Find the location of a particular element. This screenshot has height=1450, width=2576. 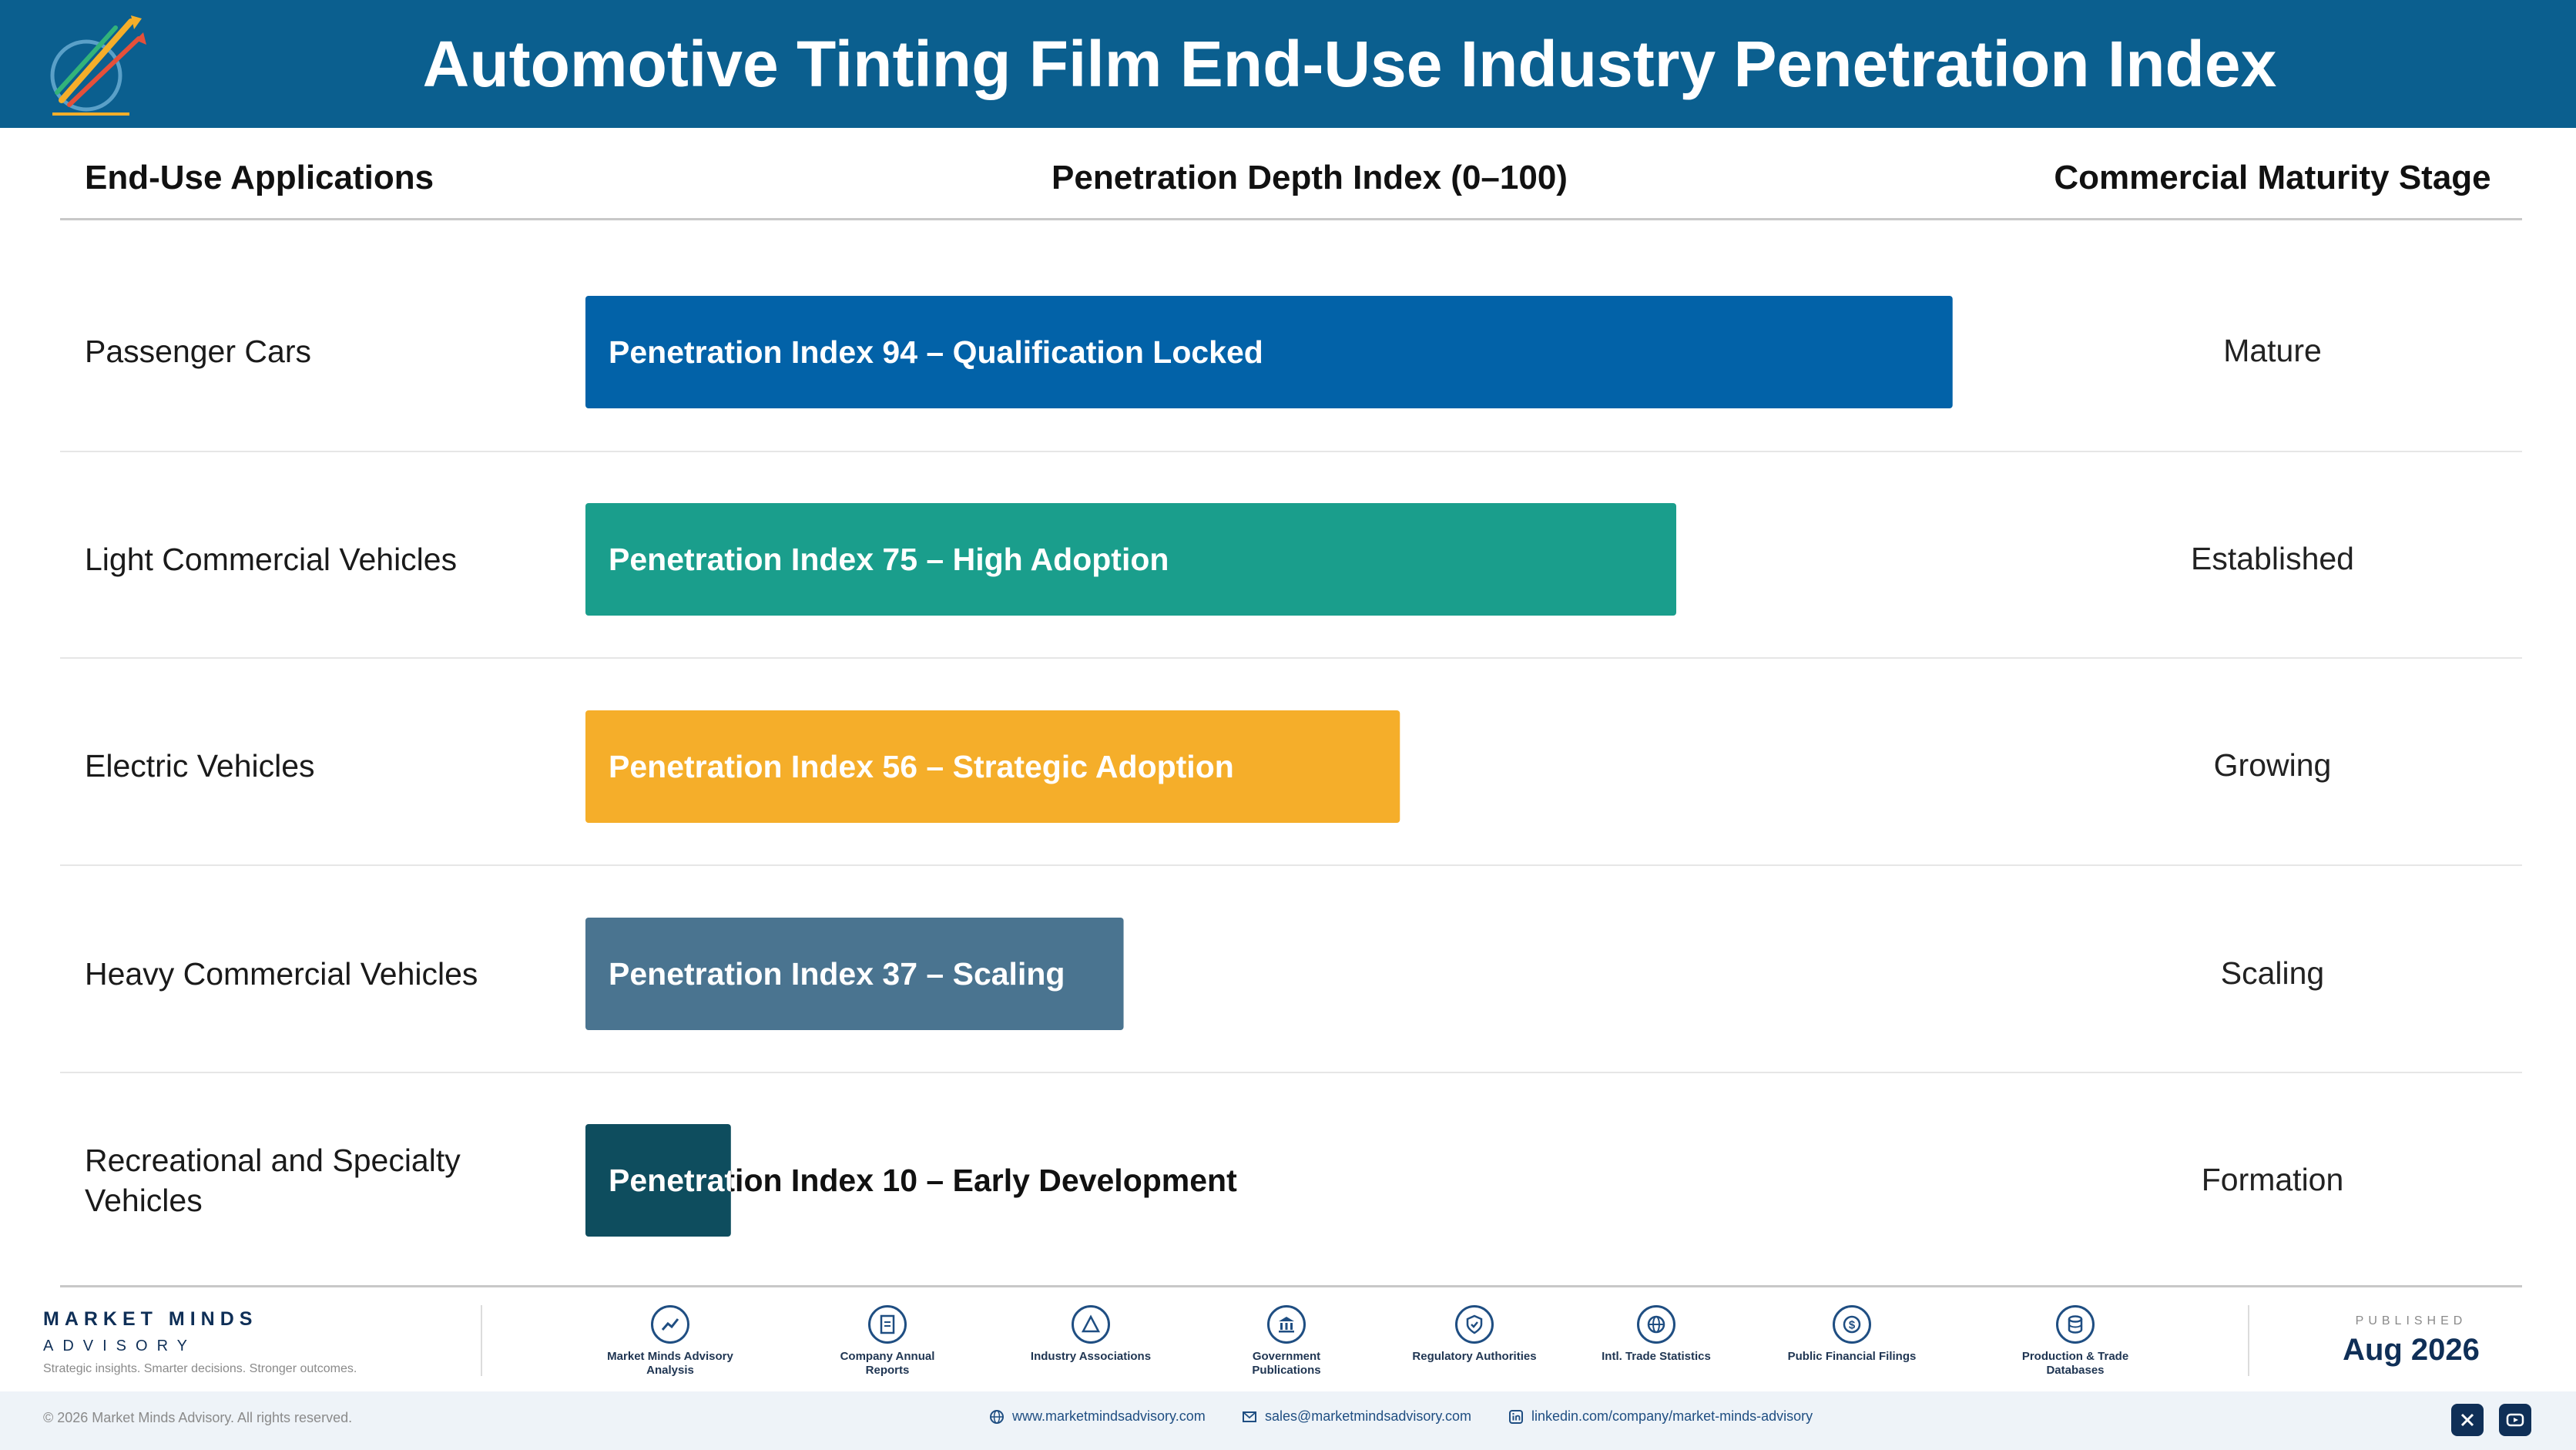

row-label-heavy-commercial: Heavy Commercial Vehicles is located at coordinates (281, 974).